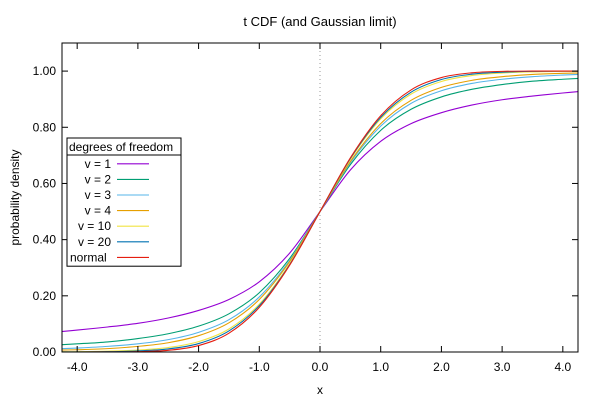  I want to click on x-tick-label: -1.0, so click(259, 367).